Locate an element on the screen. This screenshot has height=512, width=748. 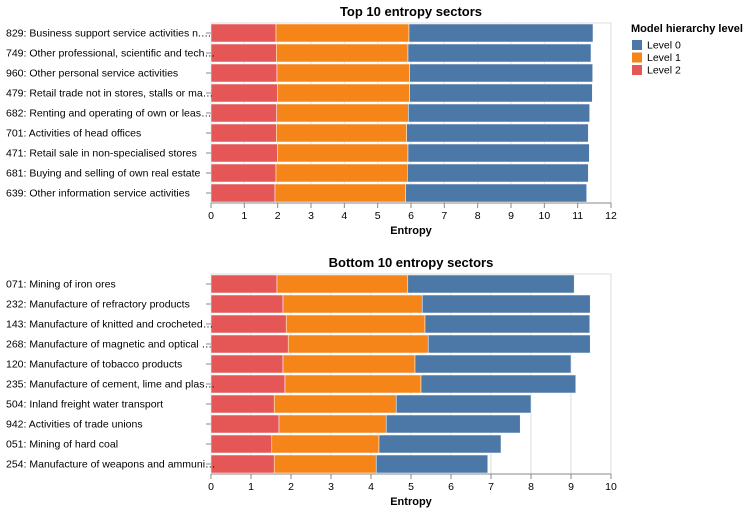
x-tick-label: 11 is located at coordinates (577, 216).